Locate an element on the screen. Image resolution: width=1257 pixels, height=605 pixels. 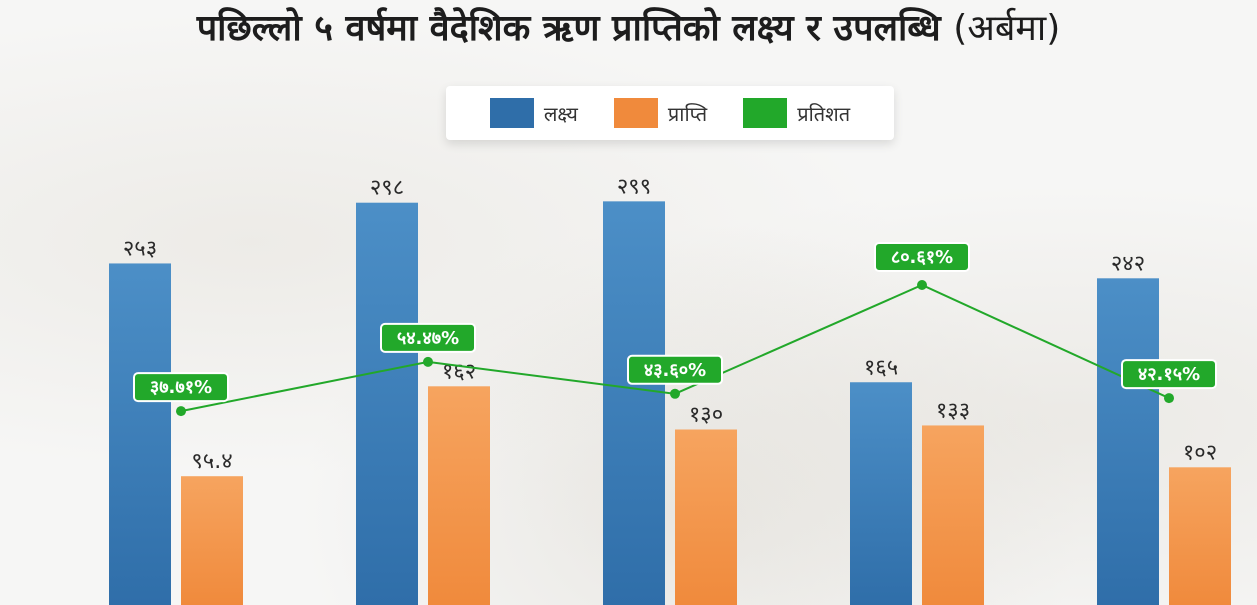
chart-legend: लक्ष्य प्राप्ति प्रतिशत is located at coordinates (670, 113).